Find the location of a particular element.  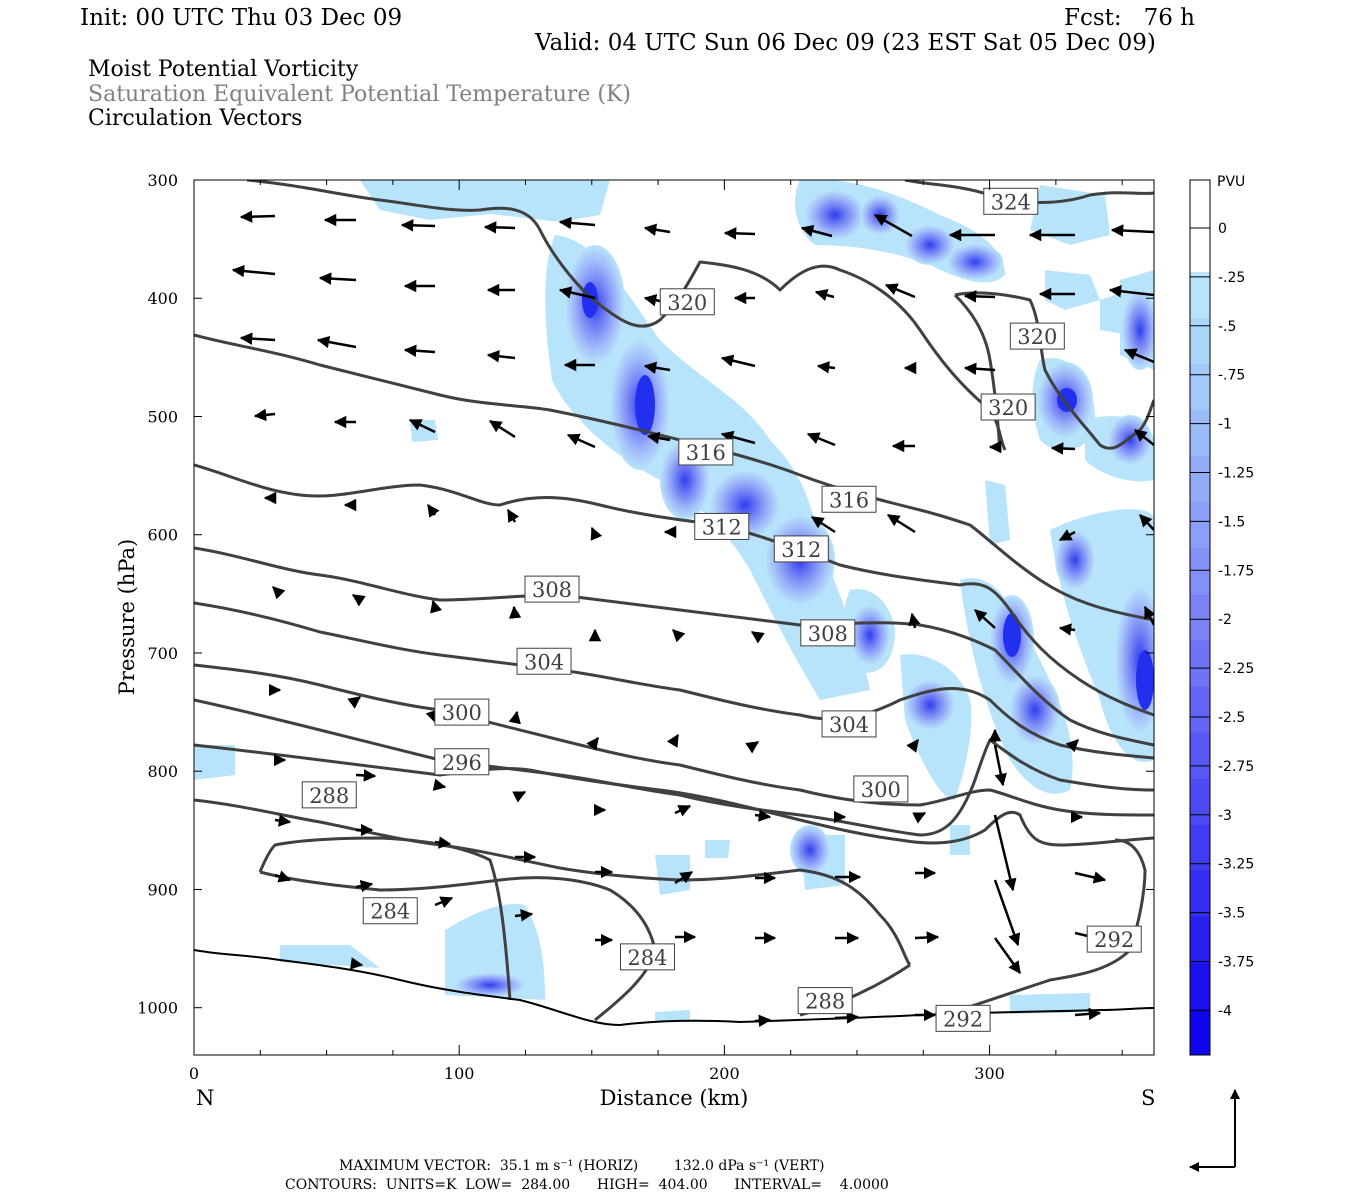

y-tick-label: 700 is located at coordinates (162, 653).